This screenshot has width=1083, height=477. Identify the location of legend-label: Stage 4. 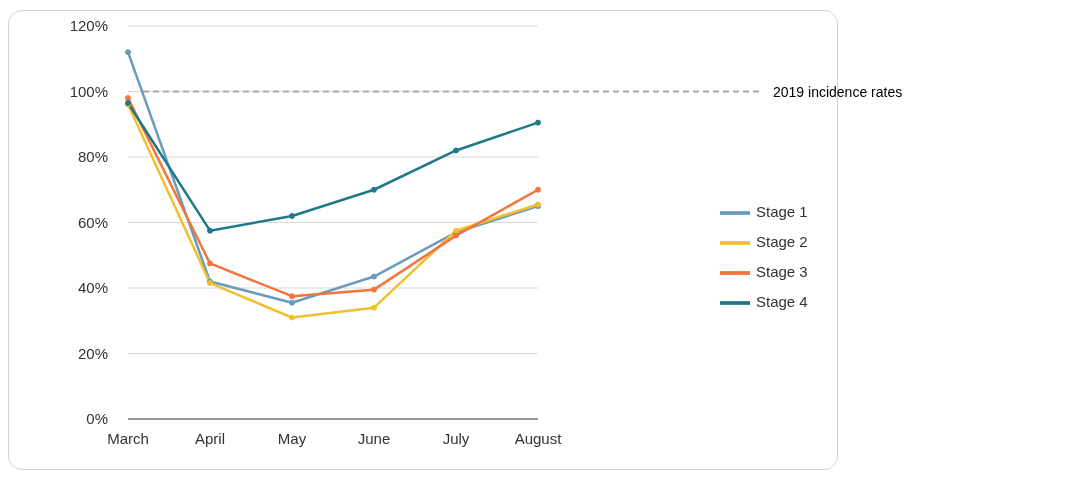
(782, 302).